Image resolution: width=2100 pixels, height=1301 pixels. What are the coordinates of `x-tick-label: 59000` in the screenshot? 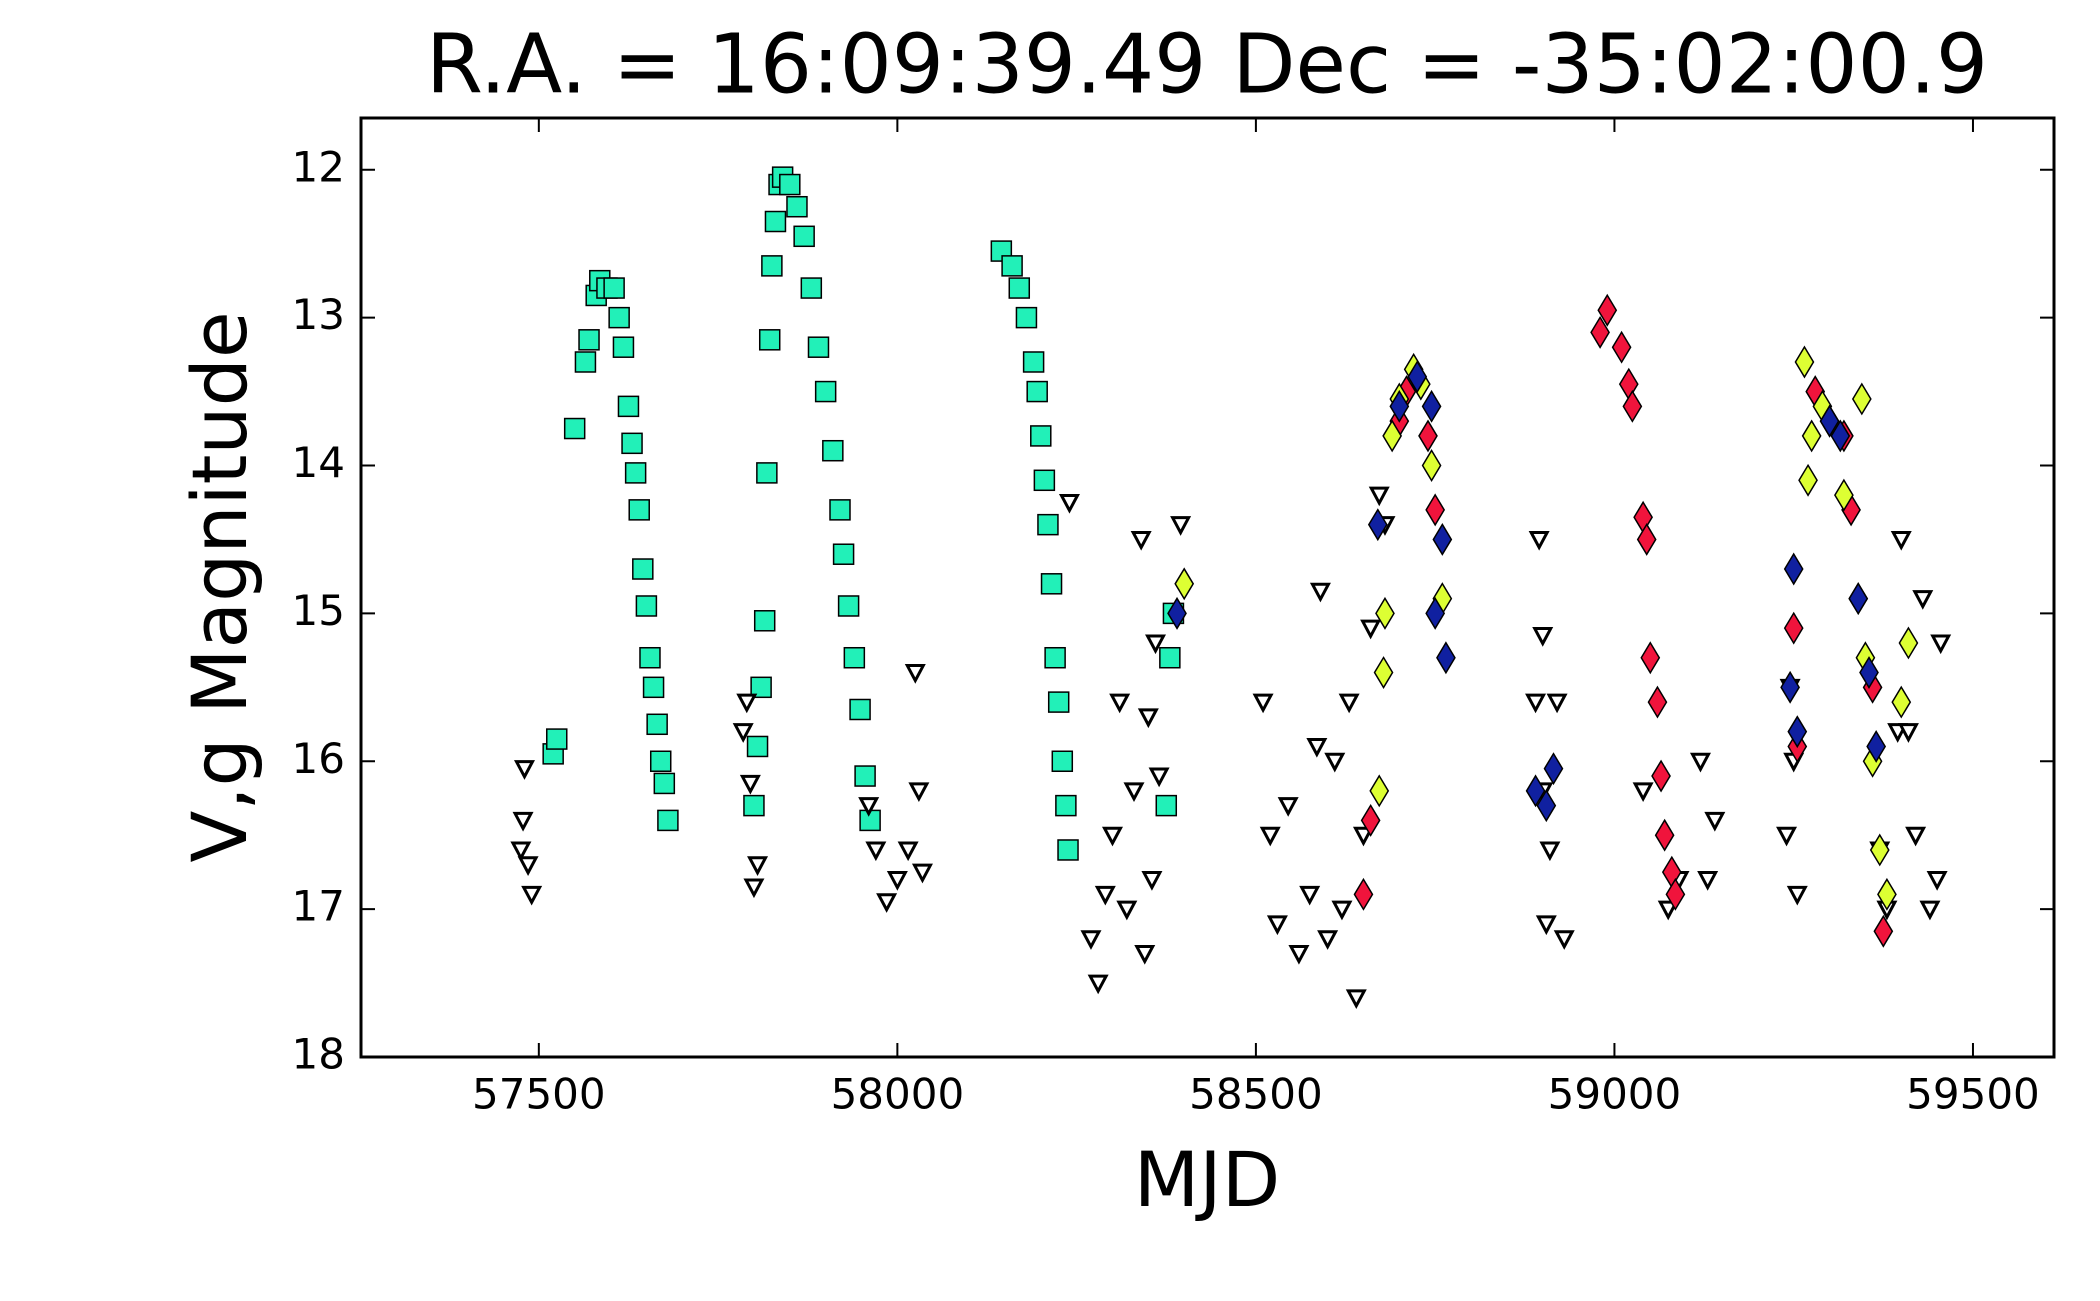 It's located at (1615, 1094).